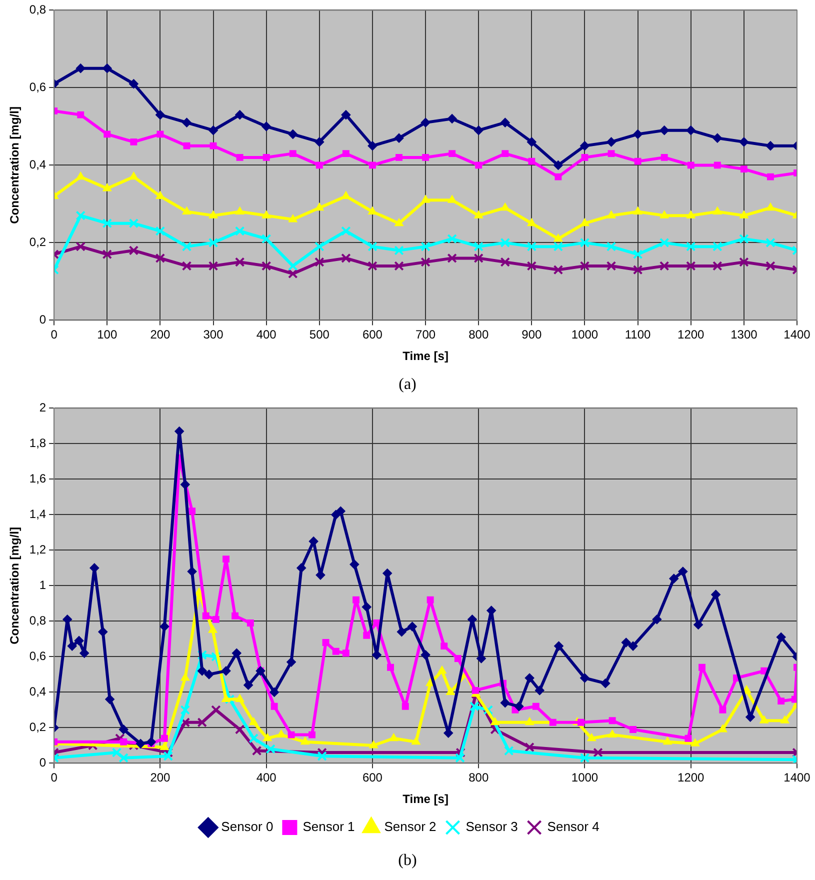 The width and height of the screenshot is (815, 880). What do you see at coordinates (492, 826) in the screenshot?
I see `legend-label: Sensor 3` at bounding box center [492, 826].